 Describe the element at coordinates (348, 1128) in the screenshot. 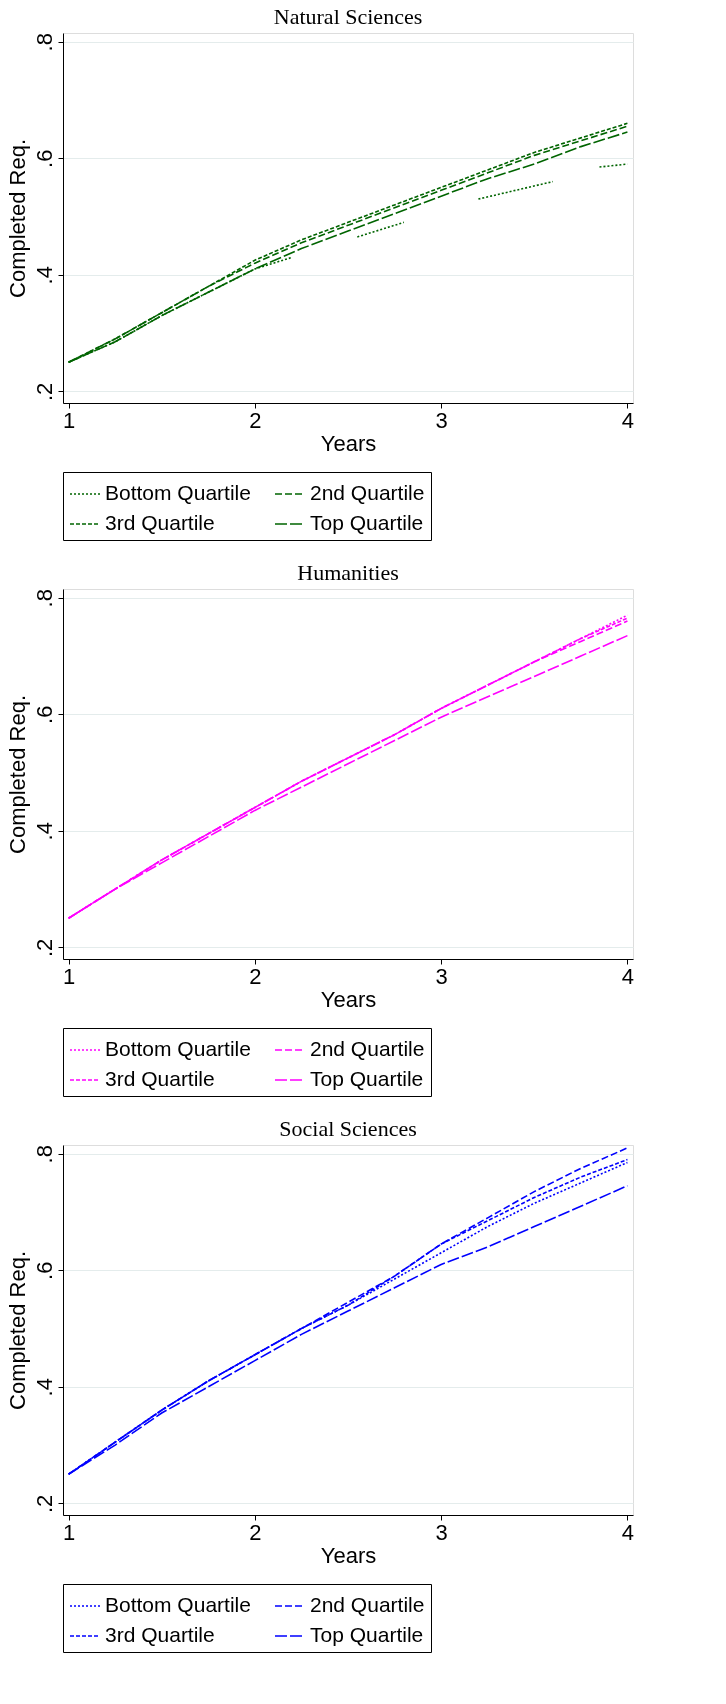

I see `chart-title: Social Sciences` at that location.